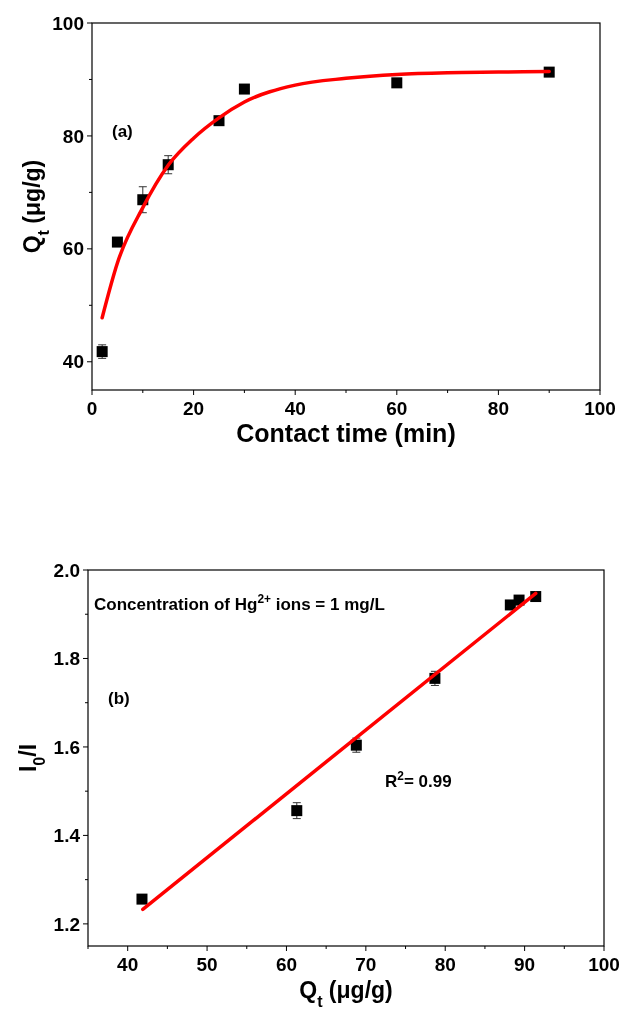 The height and width of the screenshot is (1025, 632). I want to click on annotation: (b), so click(119, 698).